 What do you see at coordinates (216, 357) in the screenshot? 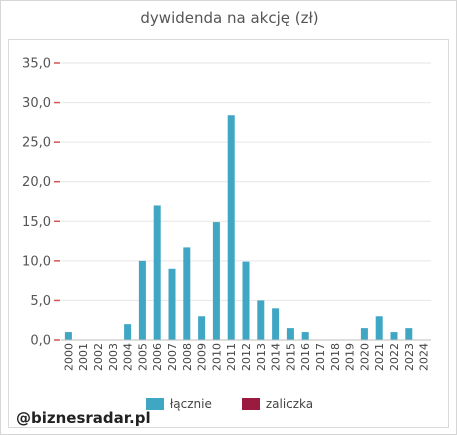
I see `x-tick-label: 2010` at bounding box center [216, 357].